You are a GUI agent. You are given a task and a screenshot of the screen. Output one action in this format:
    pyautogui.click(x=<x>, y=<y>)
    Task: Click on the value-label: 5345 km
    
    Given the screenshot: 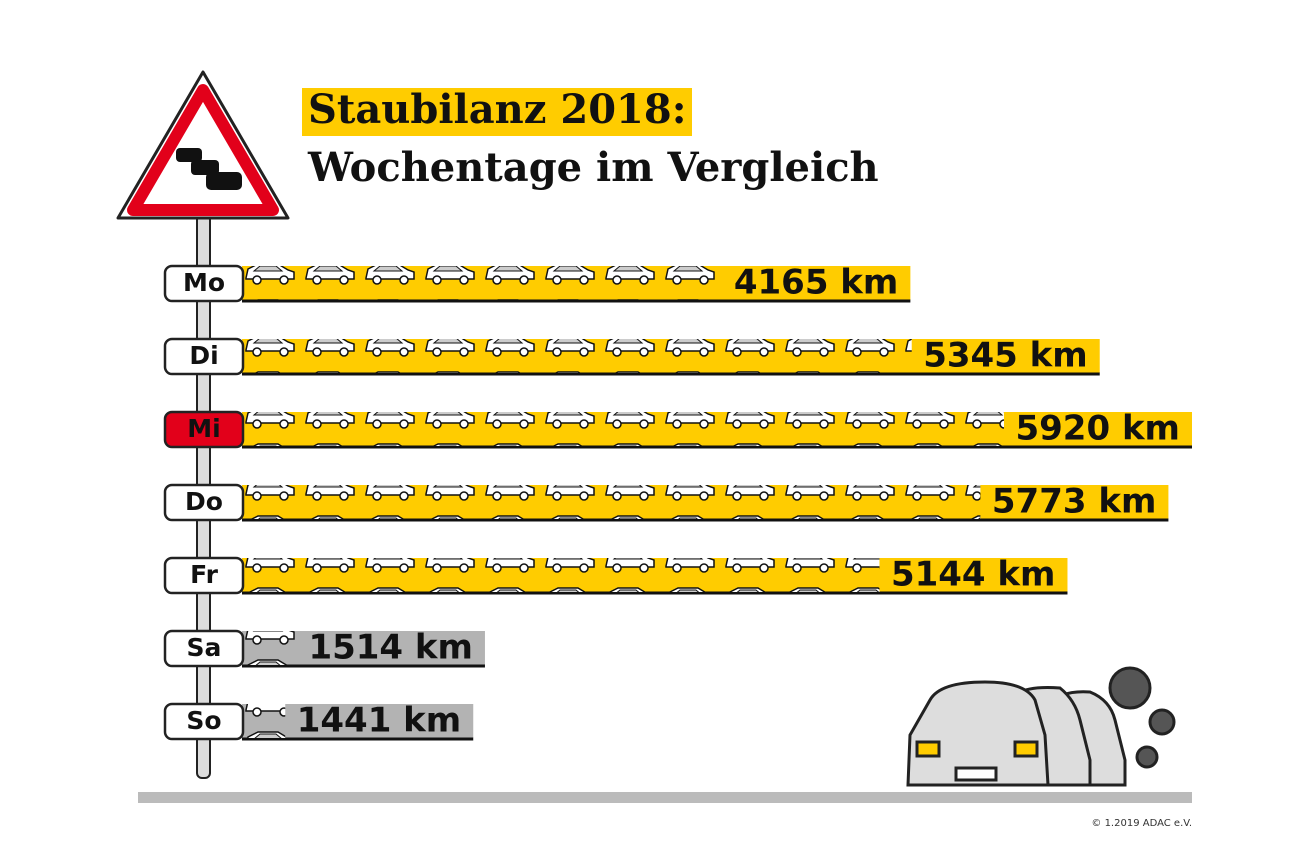 What is the action you would take?
    pyautogui.click(x=1005, y=356)
    